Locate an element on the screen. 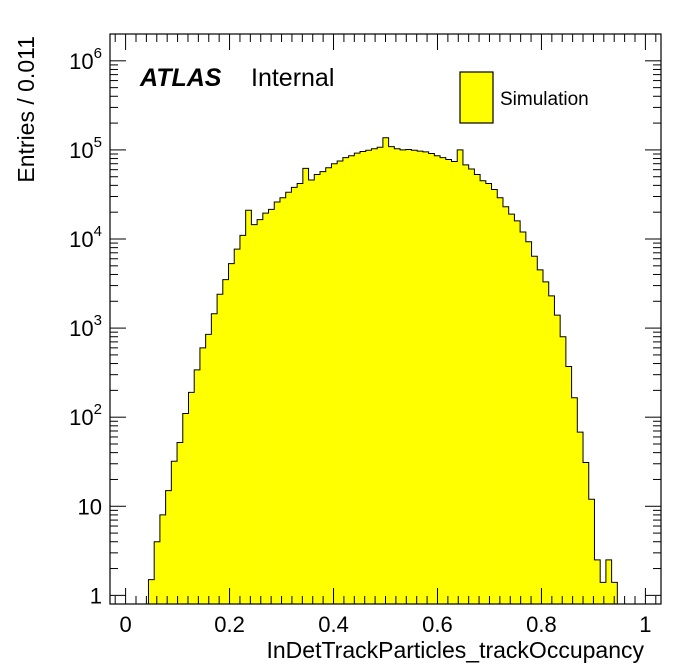  x-tick-label: 0.8 is located at coordinates (541, 624).